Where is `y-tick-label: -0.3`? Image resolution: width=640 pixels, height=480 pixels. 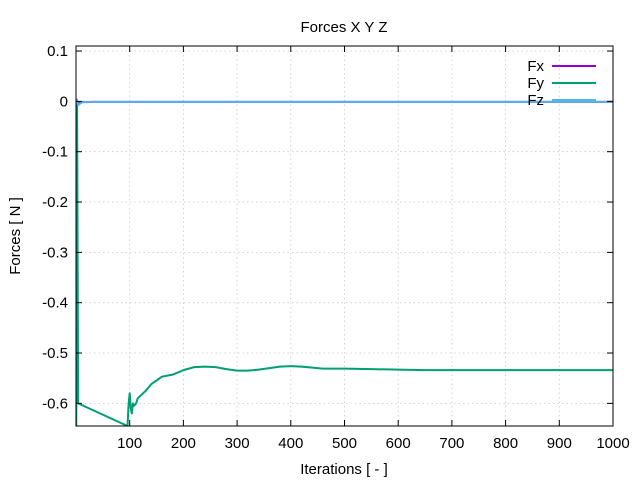 y-tick-label: -0.3 is located at coordinates (55, 252).